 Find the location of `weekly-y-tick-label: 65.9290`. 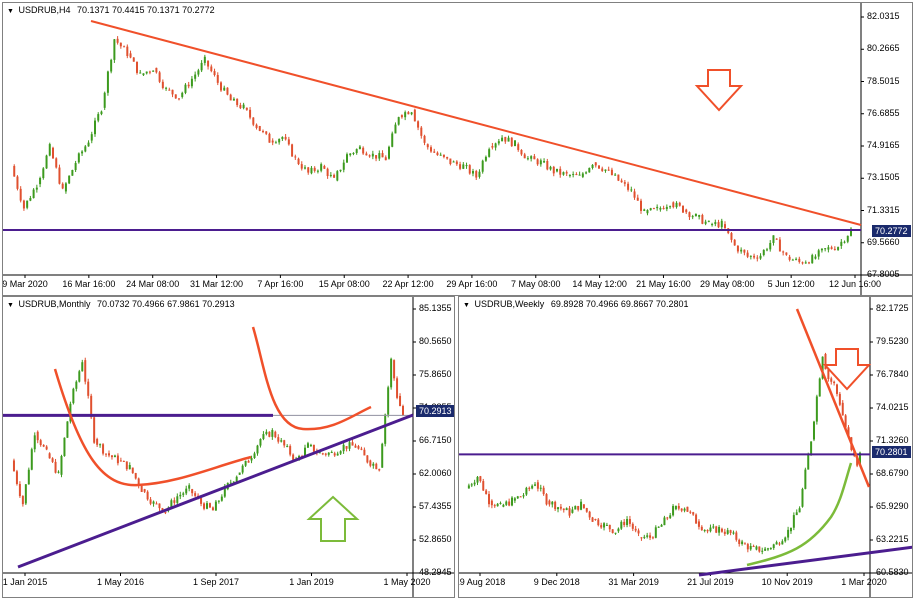

weekly-y-tick-label: 65.9290 is located at coordinates (892, 506).